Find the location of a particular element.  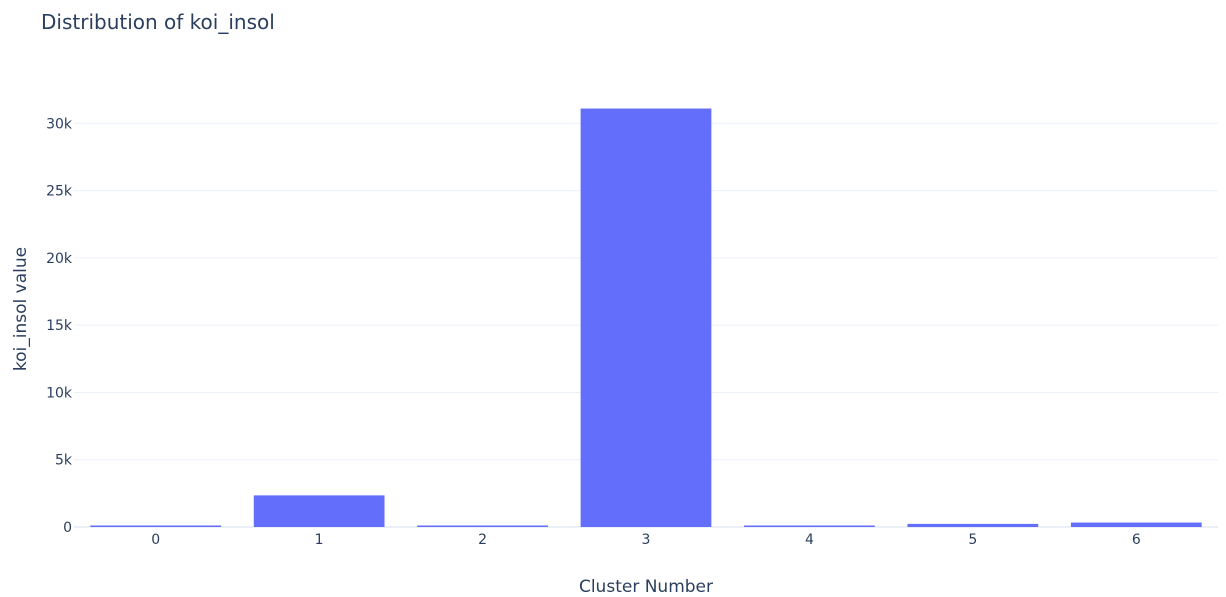

x-tick-label: 3 is located at coordinates (646, 540).